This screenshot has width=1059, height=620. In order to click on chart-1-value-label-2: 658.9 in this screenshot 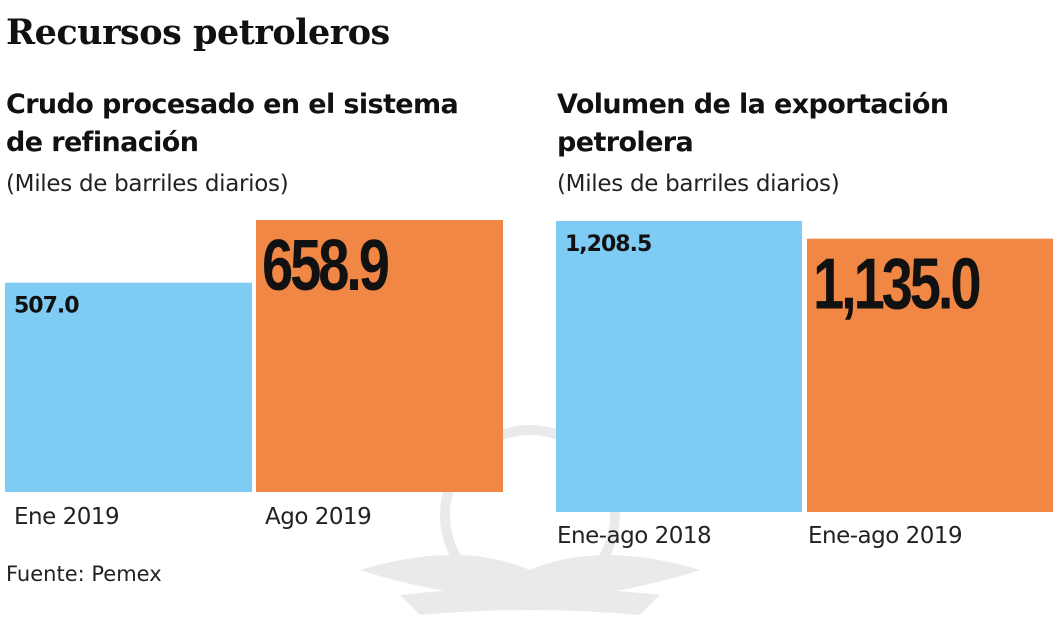, I will do `click(325, 265)`.